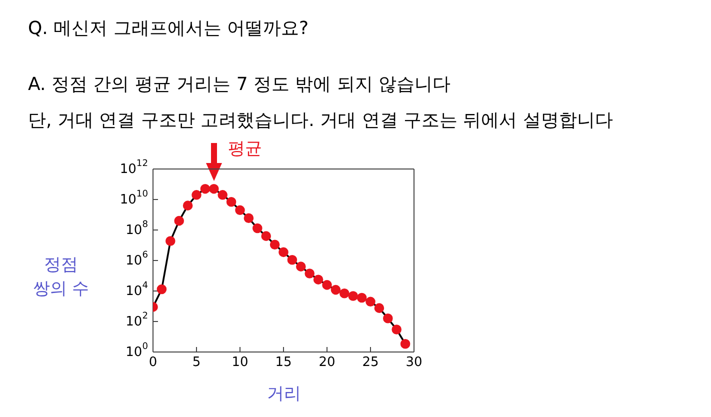 This screenshot has width=711, height=417. Describe the element at coordinates (240, 362) in the screenshot. I see `x-tick-label: 10` at that location.